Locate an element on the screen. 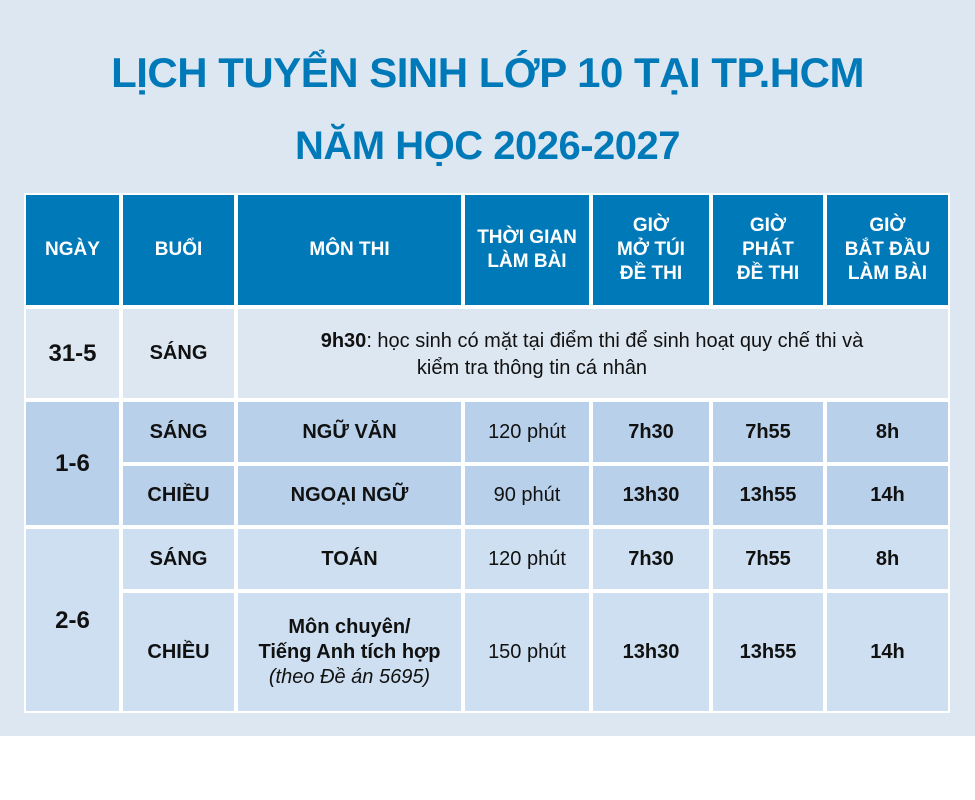 Image resolution: width=975 pixels, height=800 pixels. header-line: THỜI GIAN is located at coordinates (527, 237).